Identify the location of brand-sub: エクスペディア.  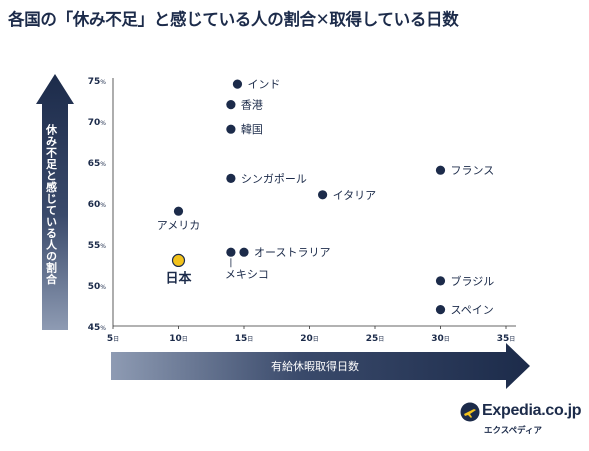
(513, 431).